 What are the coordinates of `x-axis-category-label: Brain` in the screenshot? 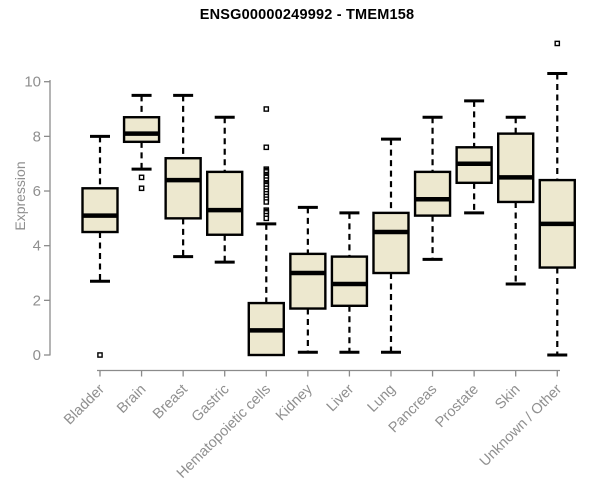 It's located at (131, 399).